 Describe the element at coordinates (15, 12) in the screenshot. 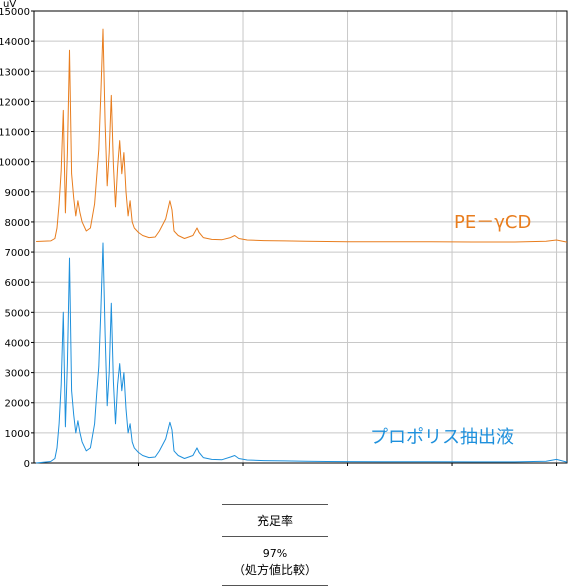

I see `y-tick-label: 15000` at that location.